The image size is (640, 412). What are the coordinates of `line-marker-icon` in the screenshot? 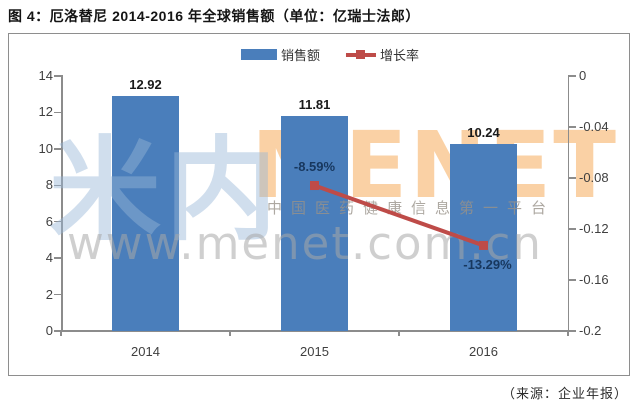 It's located at (360, 54).